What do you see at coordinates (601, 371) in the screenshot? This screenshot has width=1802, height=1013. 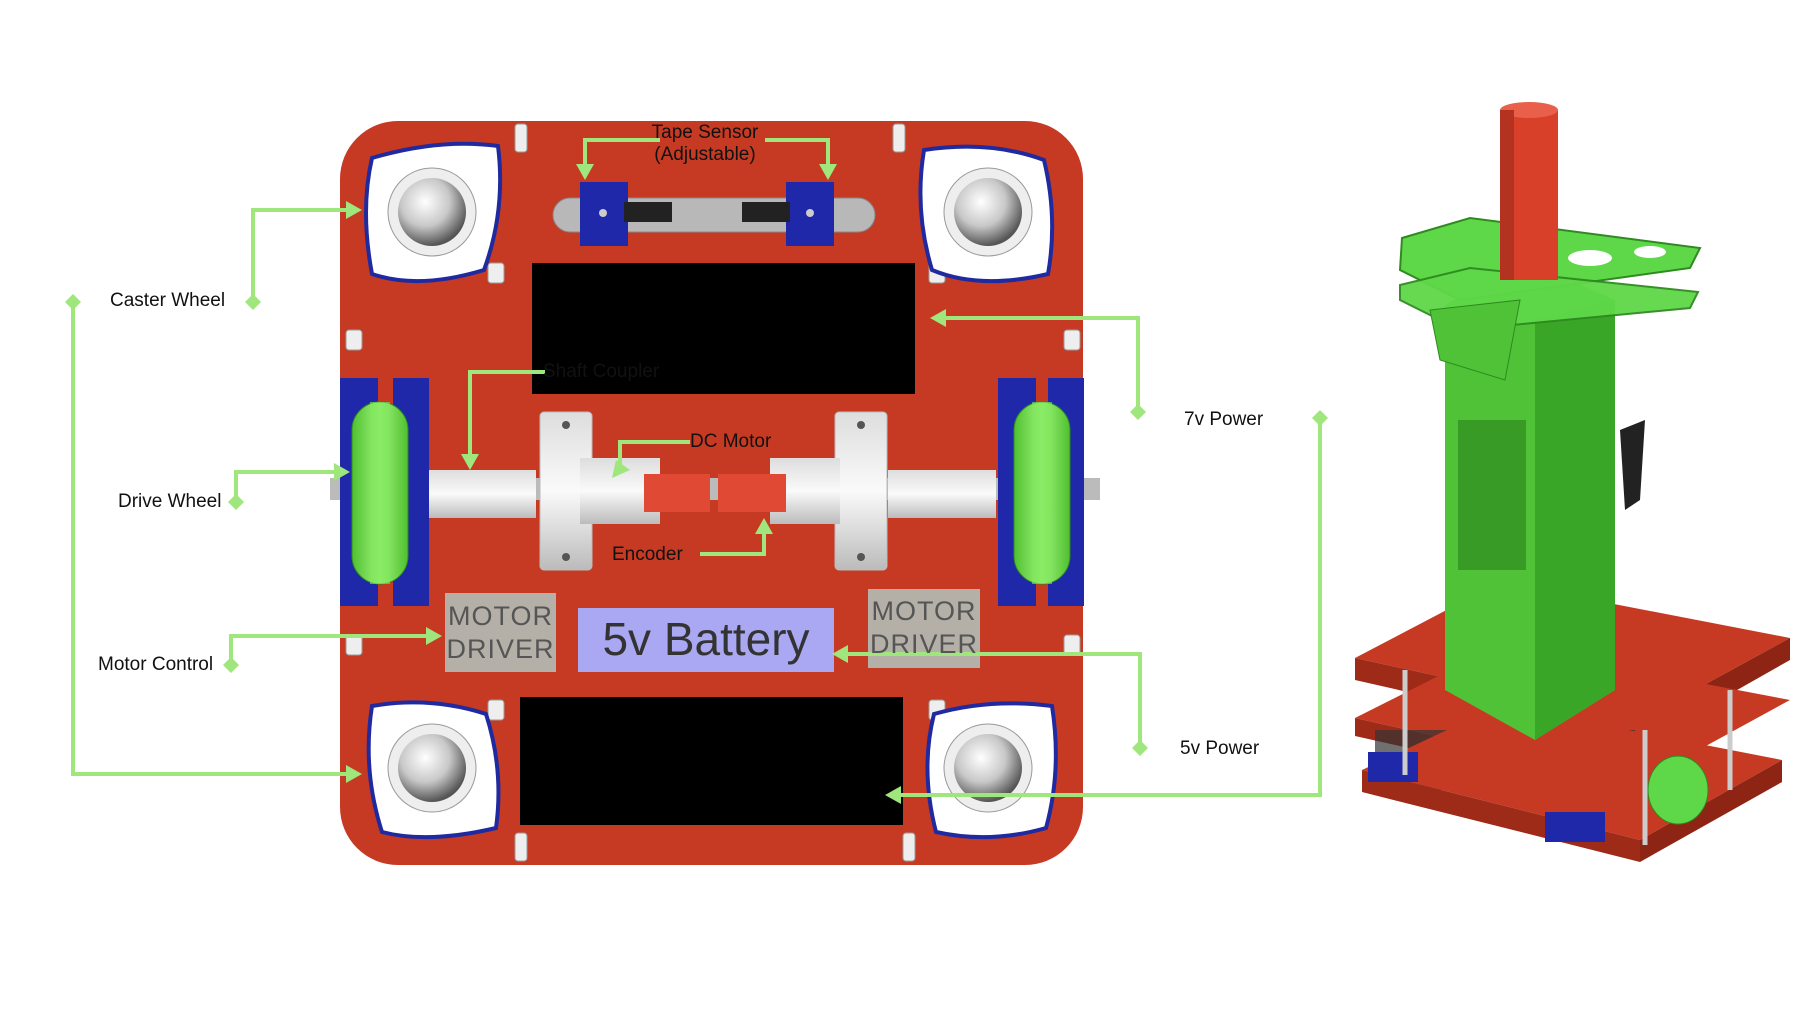 I see `label-shaft-coupler: Shaft Coupler` at bounding box center [601, 371].